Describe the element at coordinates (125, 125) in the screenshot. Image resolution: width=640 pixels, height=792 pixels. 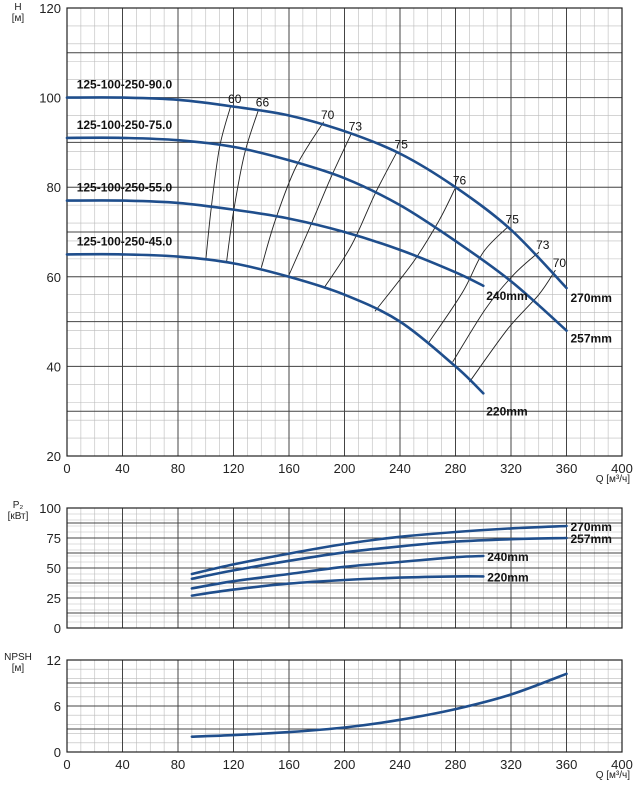
I see `model-label: 125-100-250-75.0` at that location.